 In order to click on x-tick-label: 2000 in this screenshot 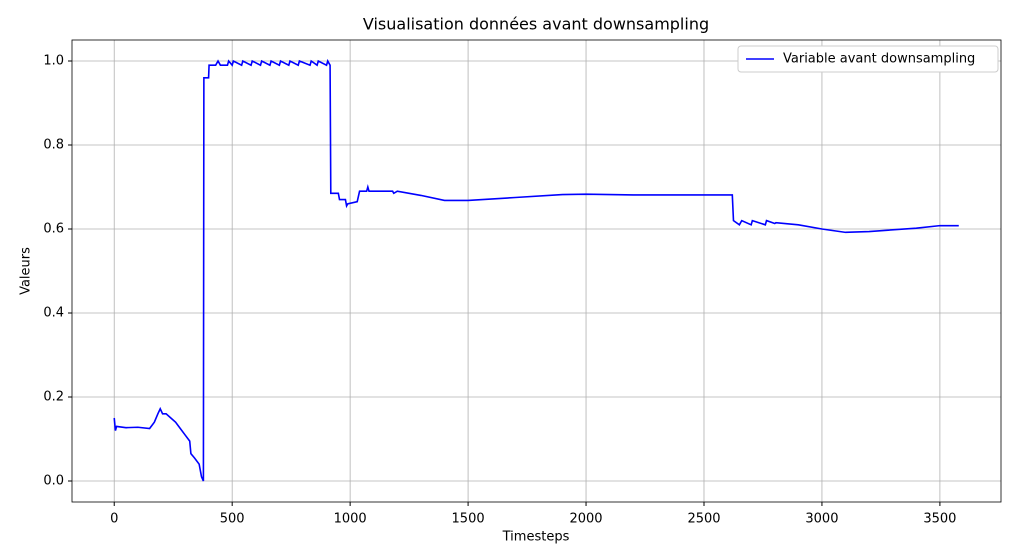, I will do `click(585, 519)`.